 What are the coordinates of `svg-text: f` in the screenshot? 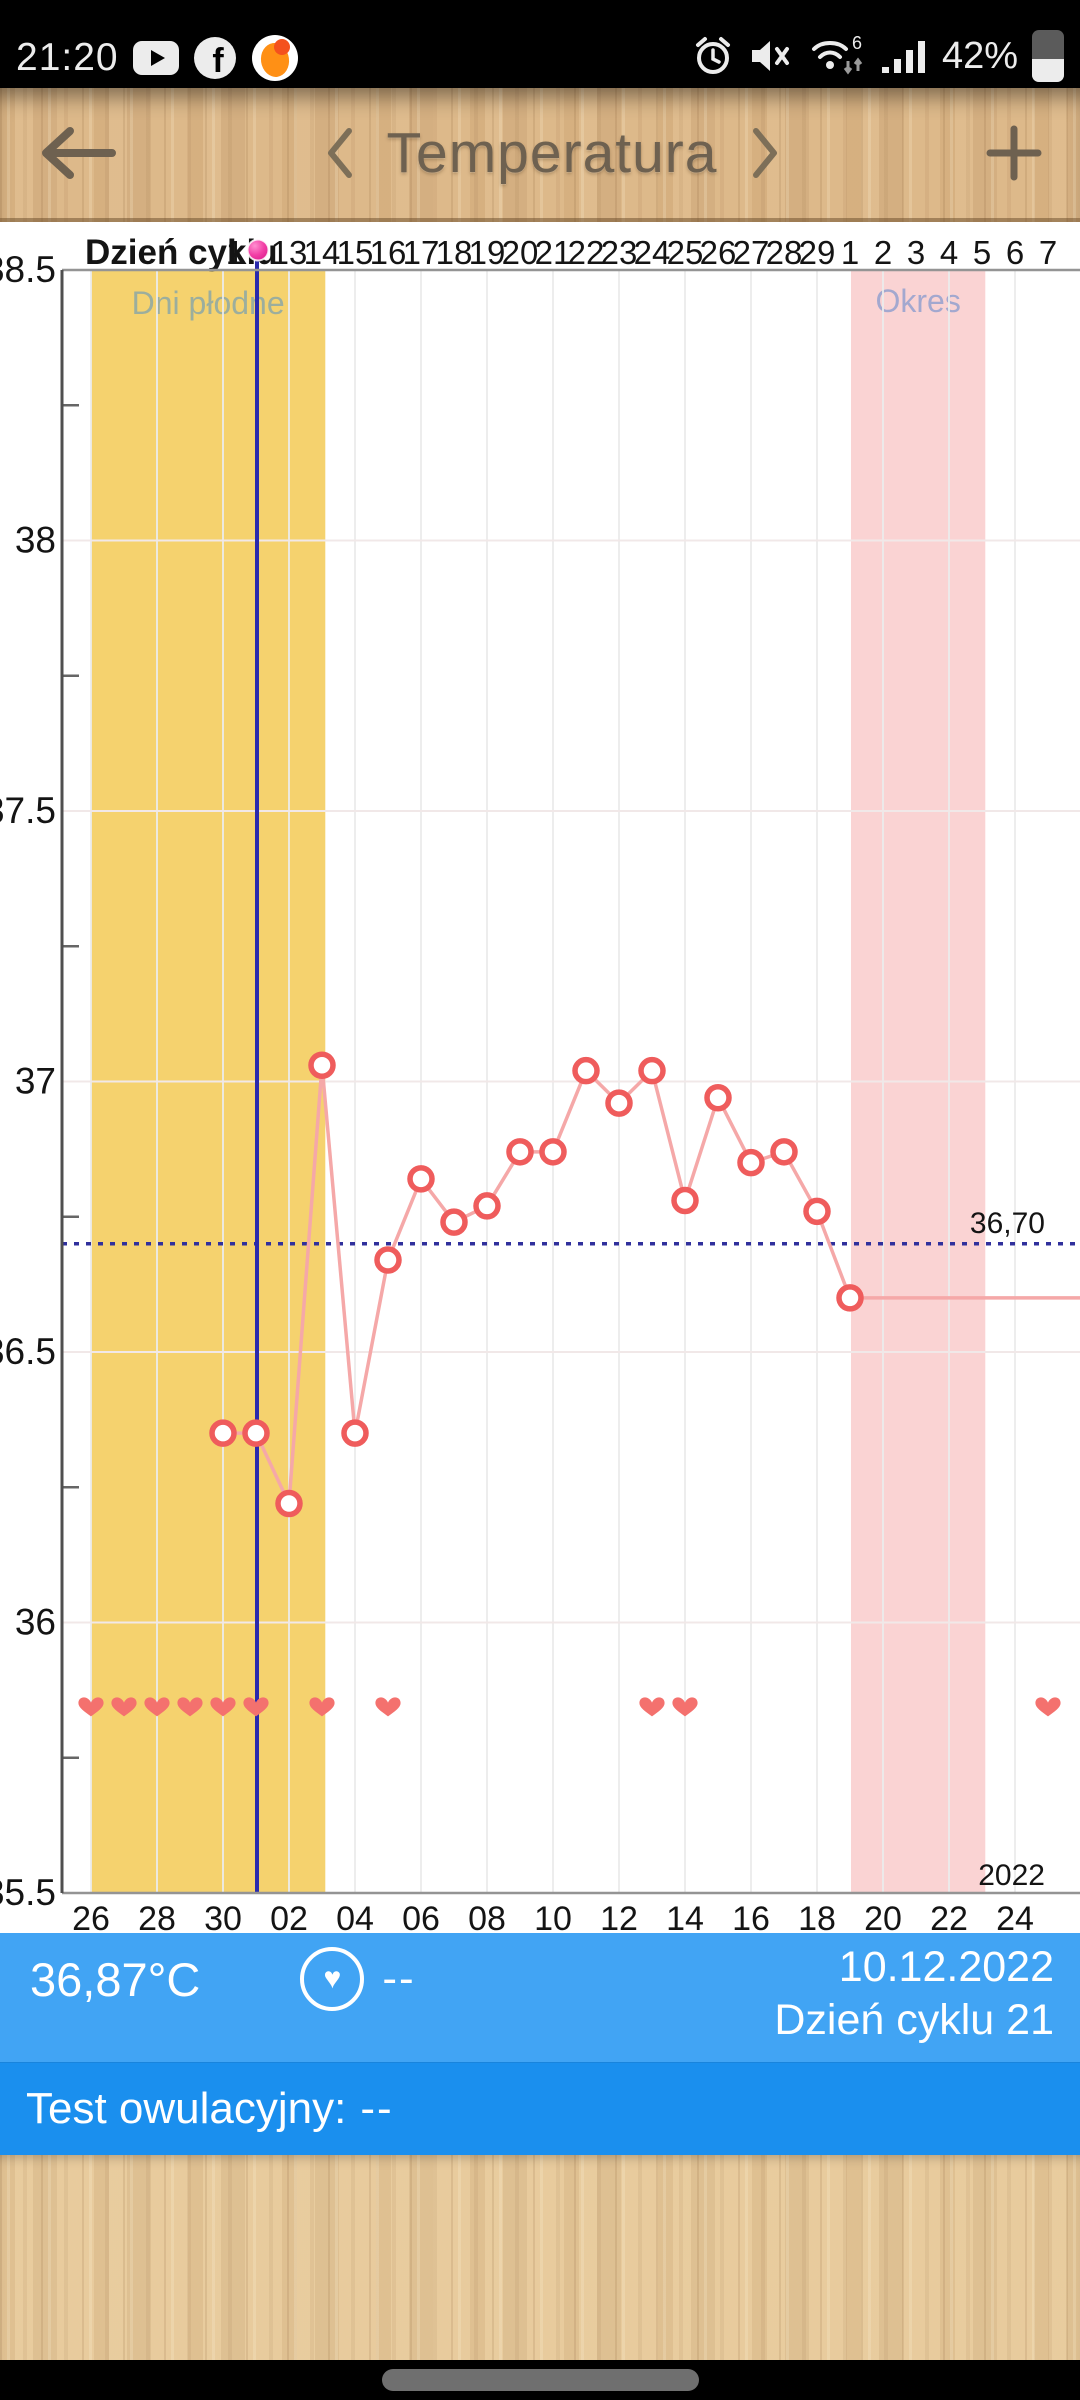 It's located at (218, 61).